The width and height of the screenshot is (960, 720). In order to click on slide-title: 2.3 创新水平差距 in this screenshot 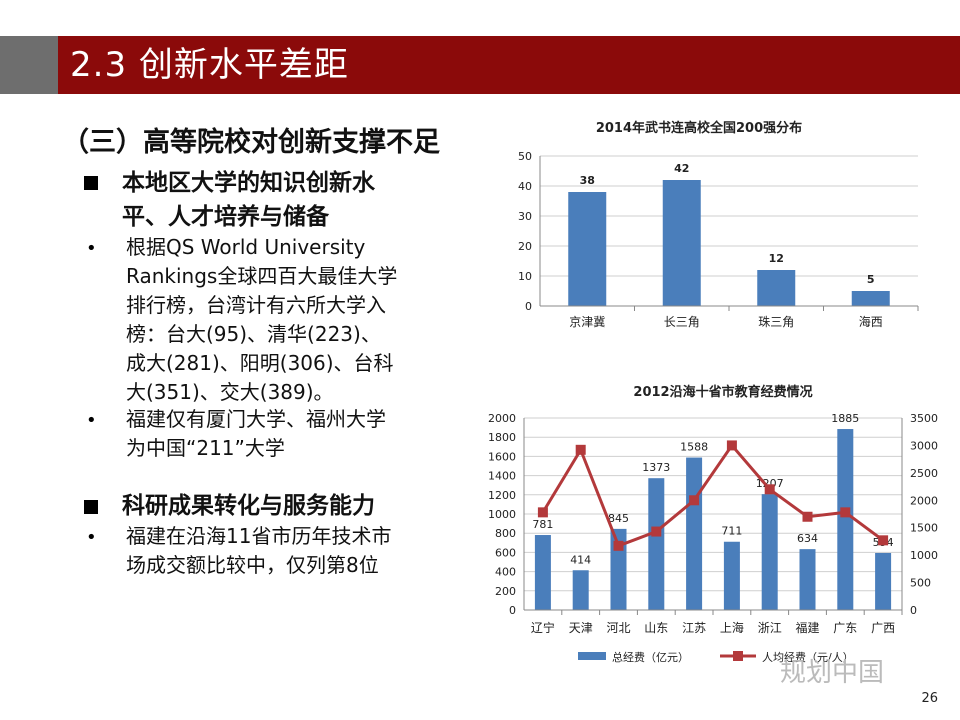, I will do `click(209, 65)`.